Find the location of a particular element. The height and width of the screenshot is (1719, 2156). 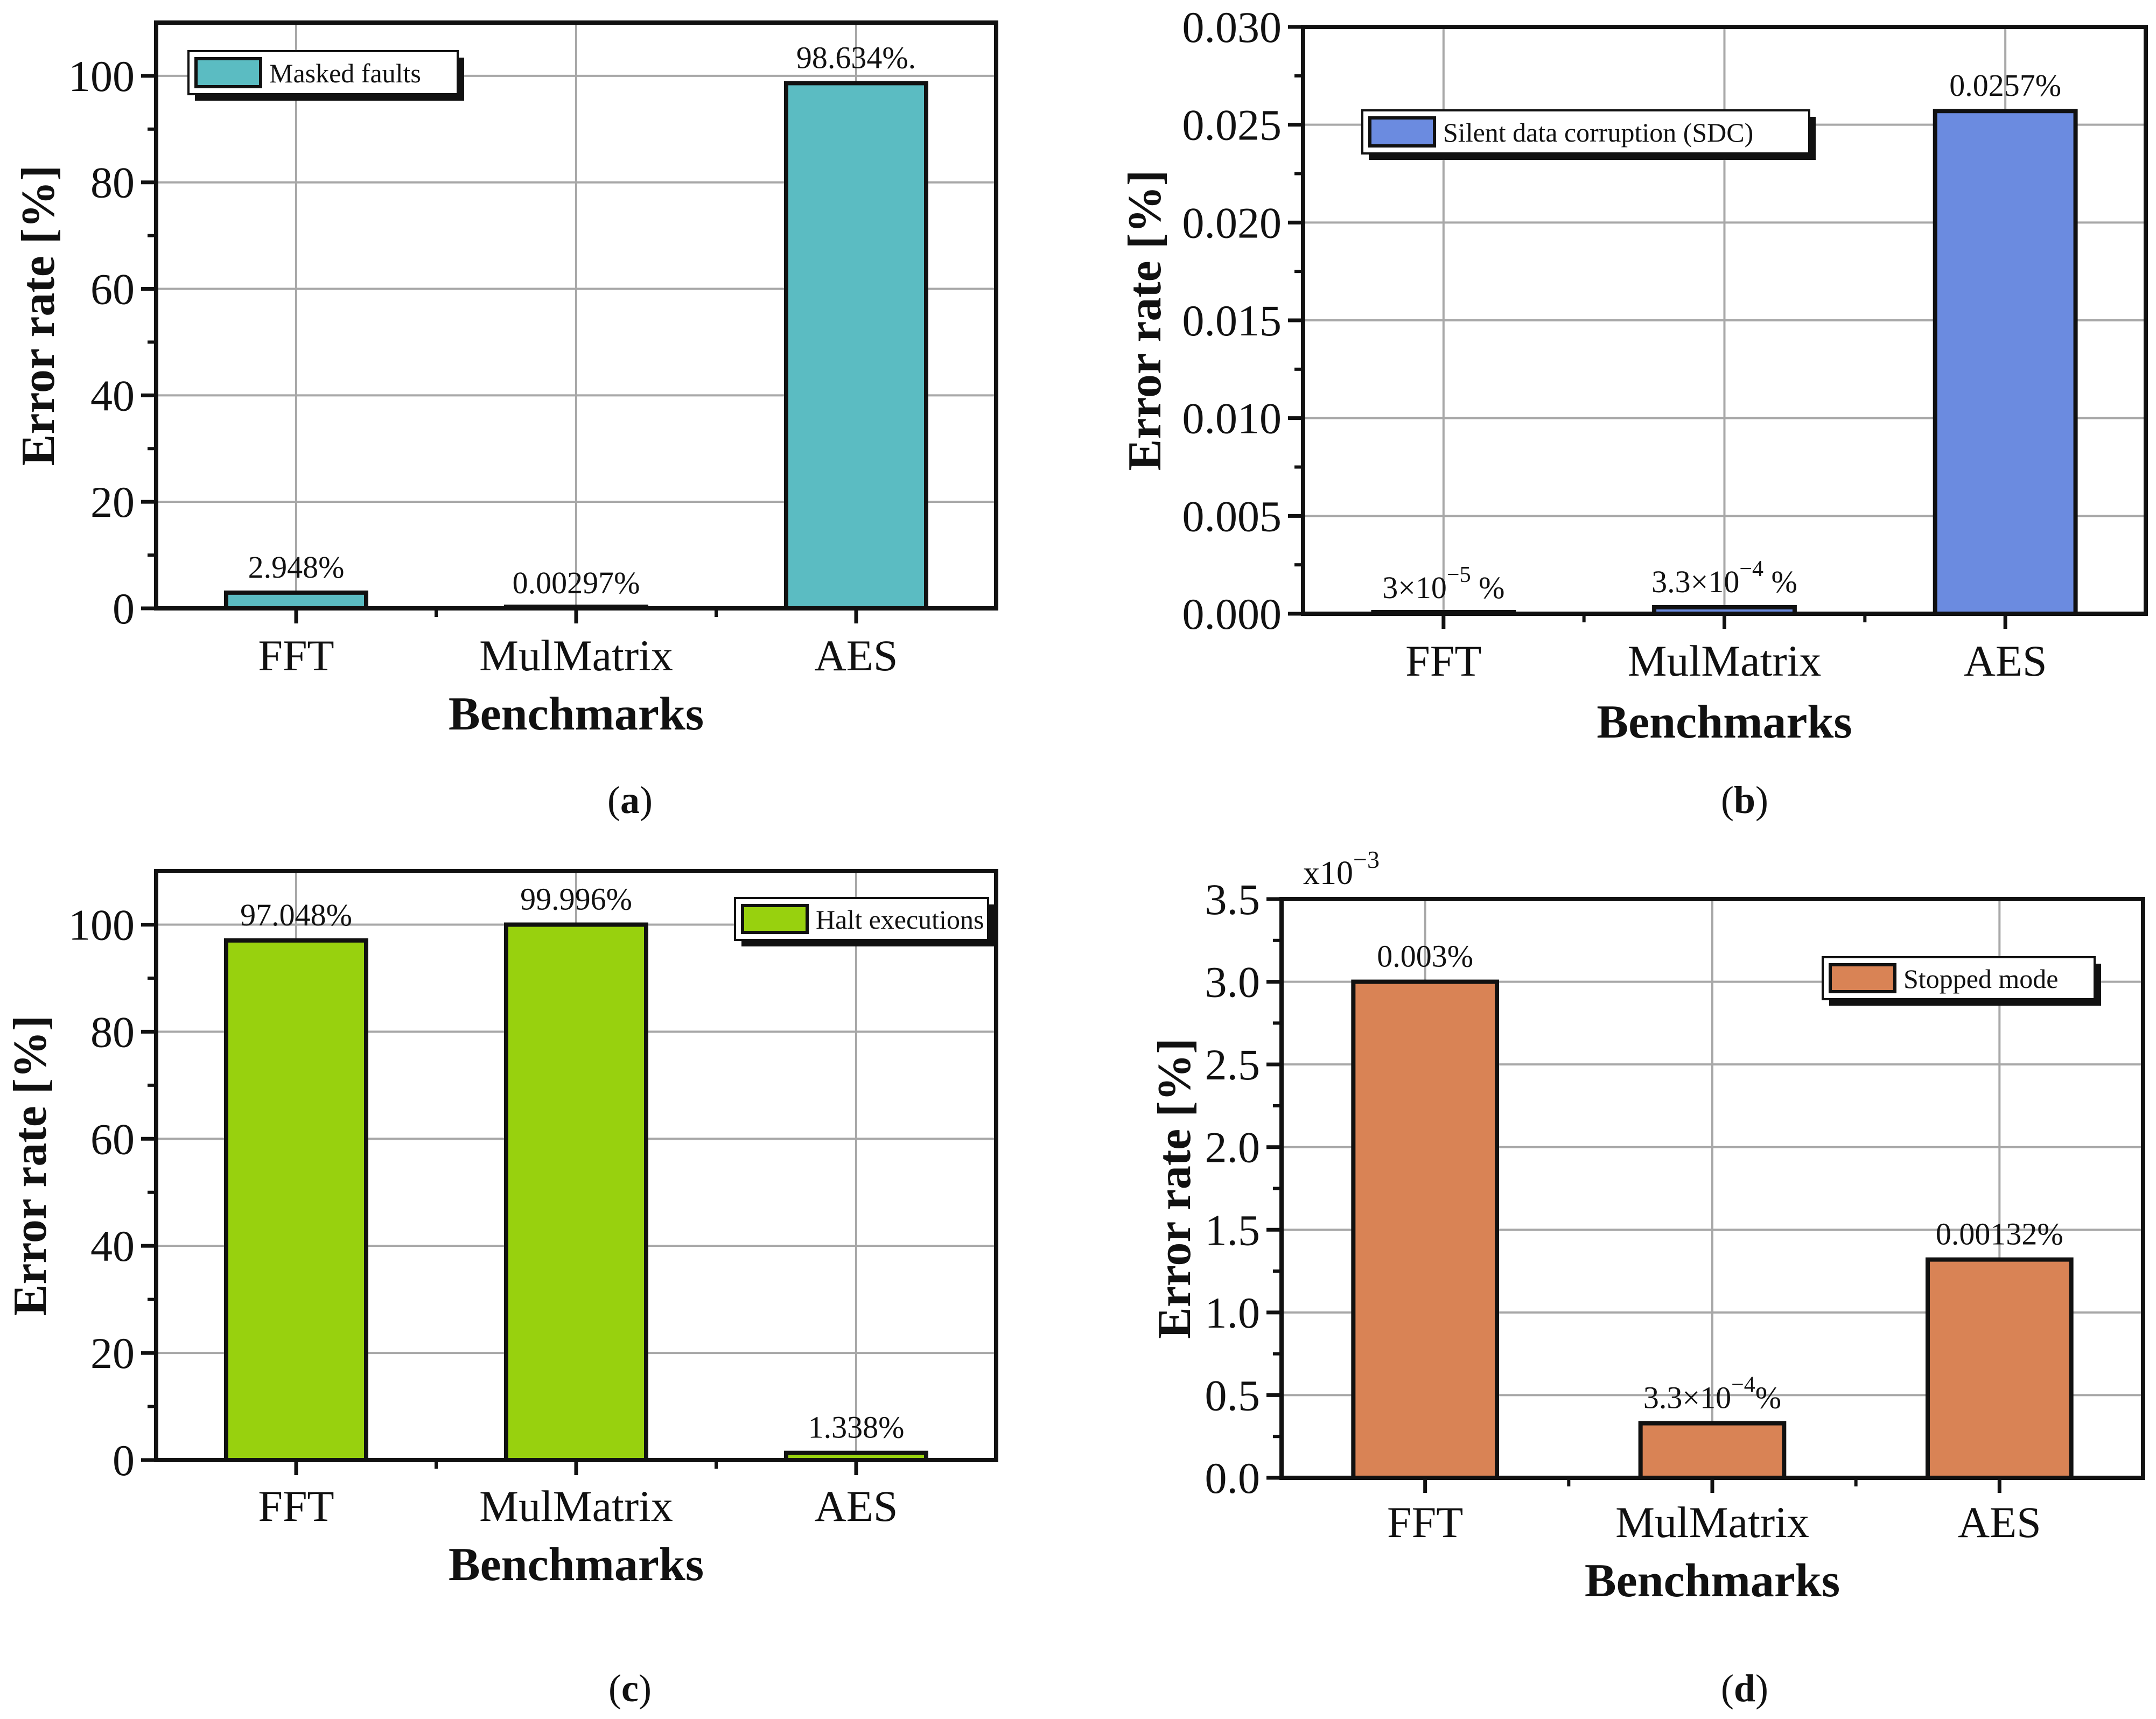

value-label: 97.048% is located at coordinates (296, 914).